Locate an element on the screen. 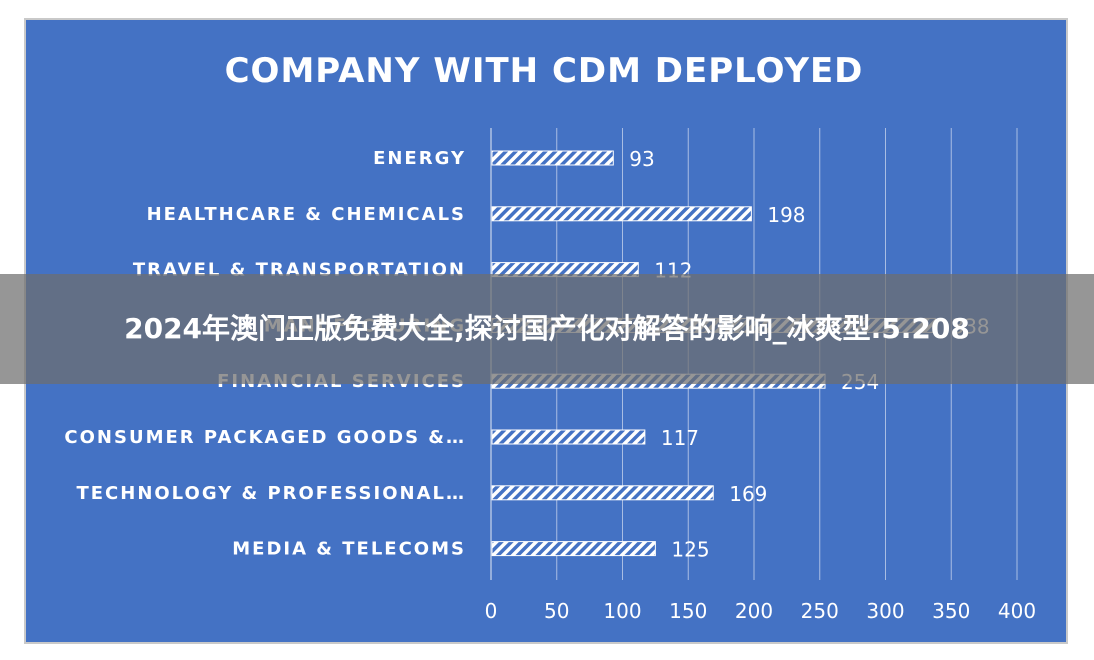  x-tick-label: 350 is located at coordinates (951, 611).